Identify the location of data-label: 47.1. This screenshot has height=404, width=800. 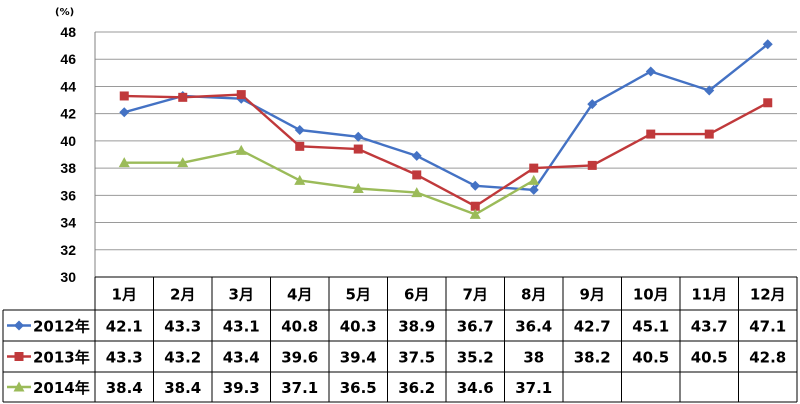
(767, 327).